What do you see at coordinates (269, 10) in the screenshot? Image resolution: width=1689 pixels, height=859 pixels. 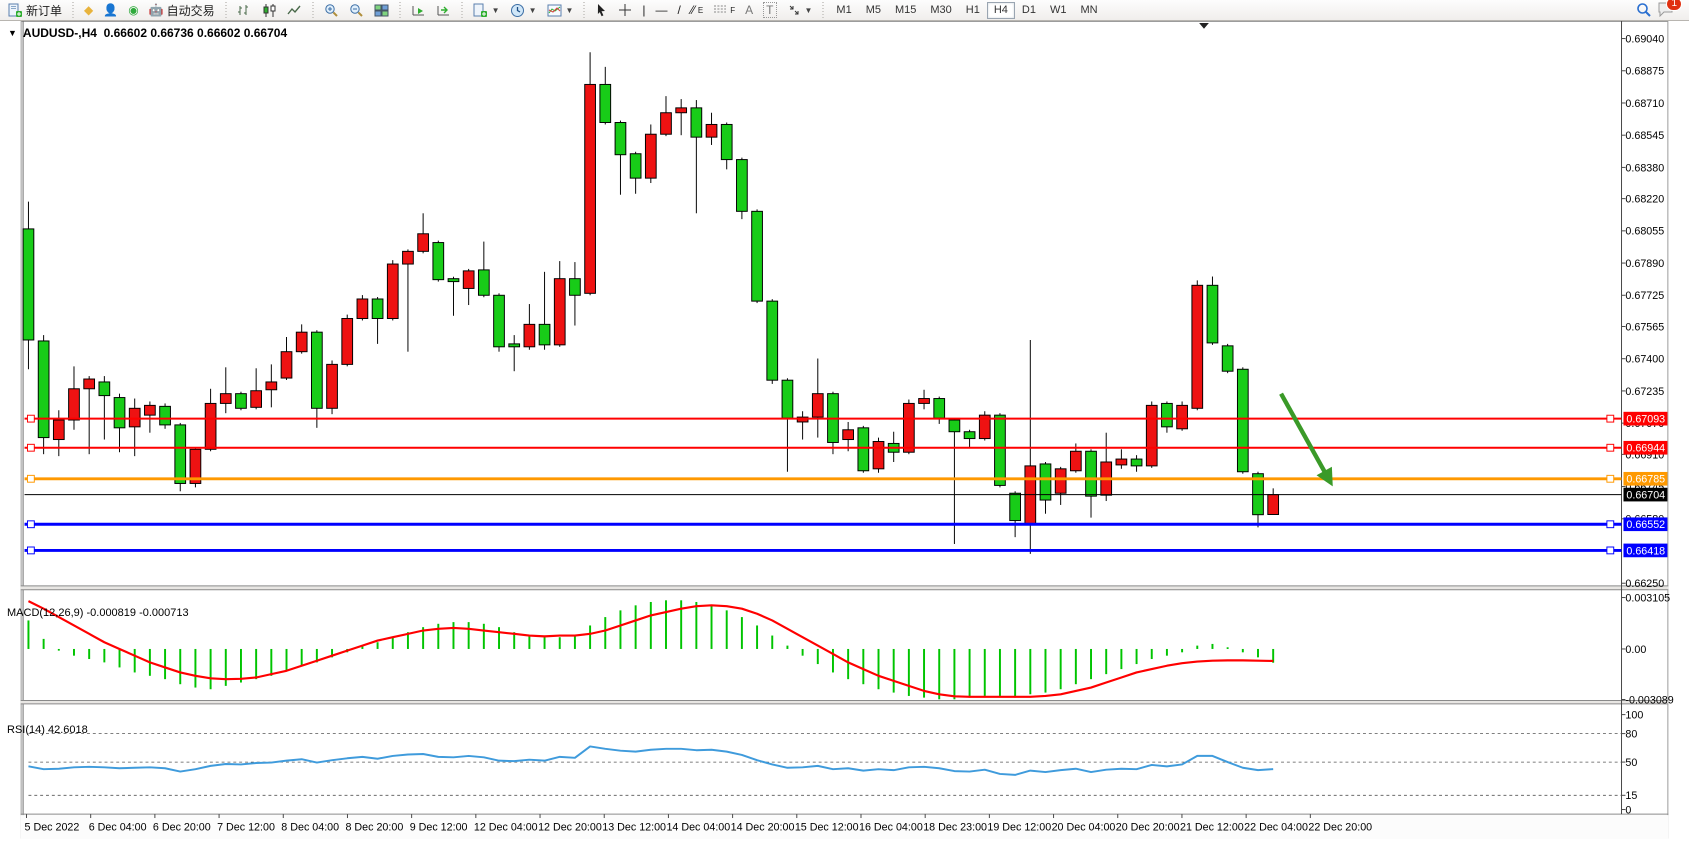 I see `candlestick-mode-button` at bounding box center [269, 10].